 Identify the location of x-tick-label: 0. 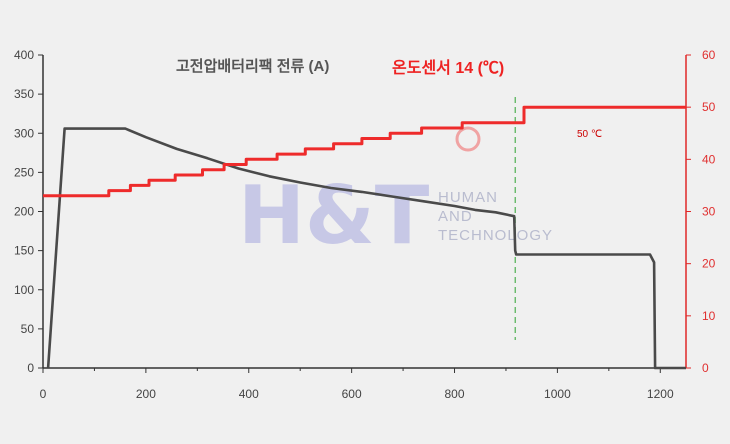
(43, 394).